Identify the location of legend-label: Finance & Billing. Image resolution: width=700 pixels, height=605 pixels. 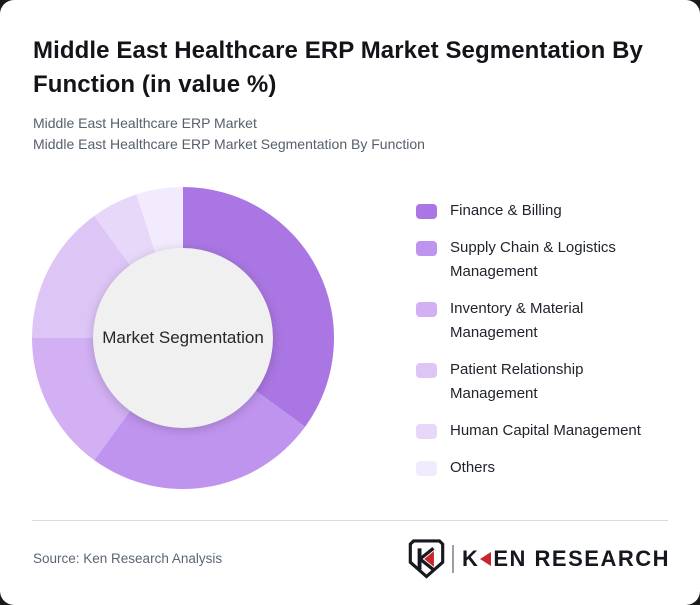
(506, 210).